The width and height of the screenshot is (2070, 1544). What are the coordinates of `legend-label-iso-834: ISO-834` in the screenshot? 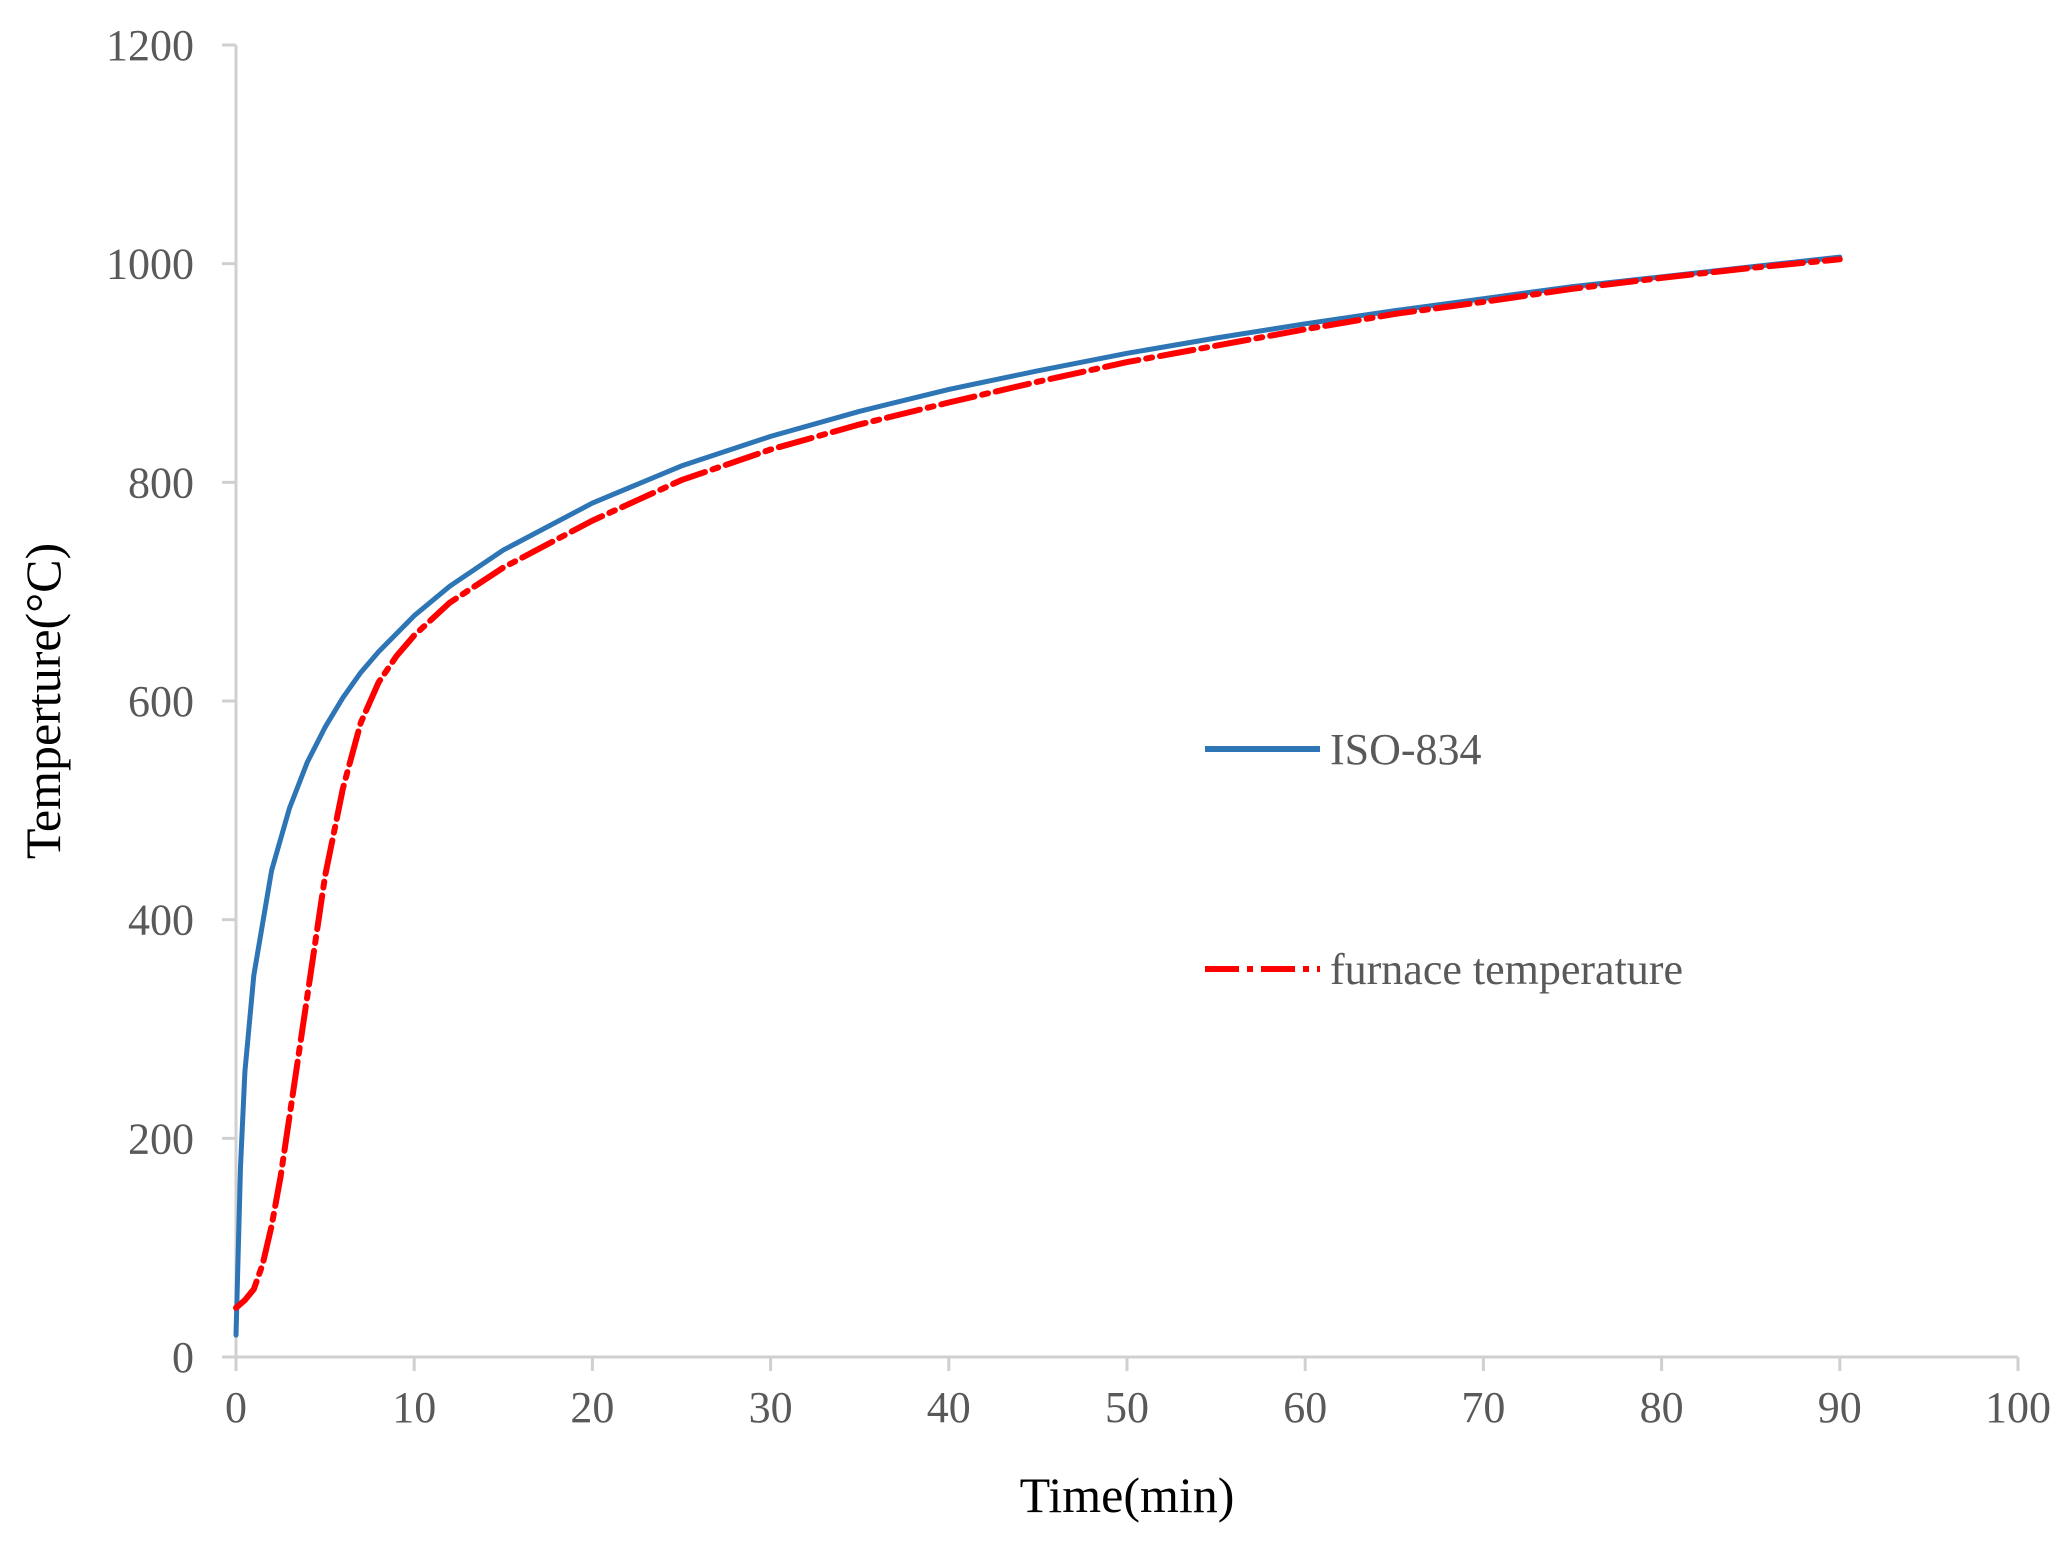 It's located at (1406, 749).